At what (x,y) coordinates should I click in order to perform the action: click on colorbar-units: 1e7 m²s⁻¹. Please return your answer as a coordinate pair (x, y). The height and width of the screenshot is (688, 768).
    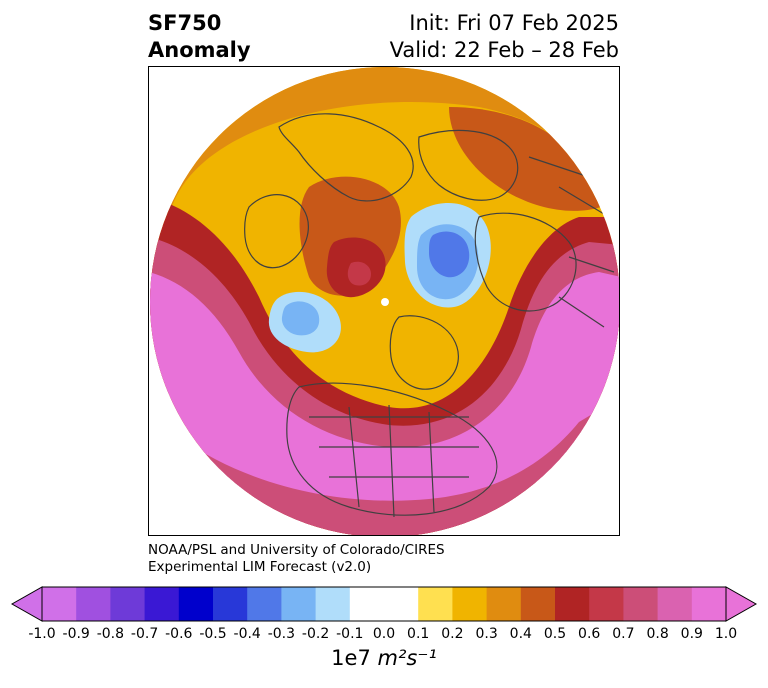
    Looking at the image, I should click on (384, 658).